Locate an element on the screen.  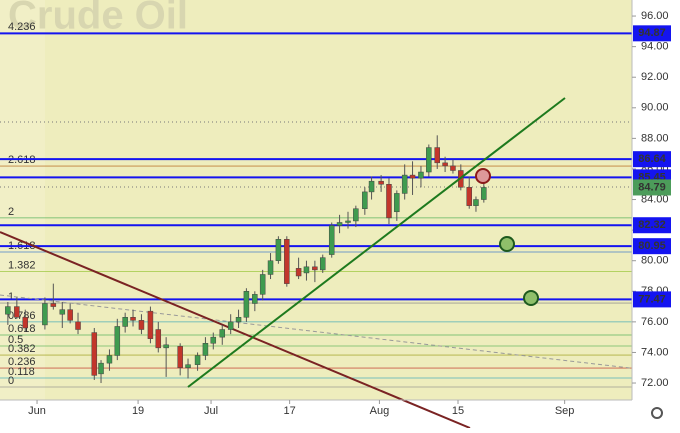
x-tick-label: 19 is located at coordinates (138, 411).